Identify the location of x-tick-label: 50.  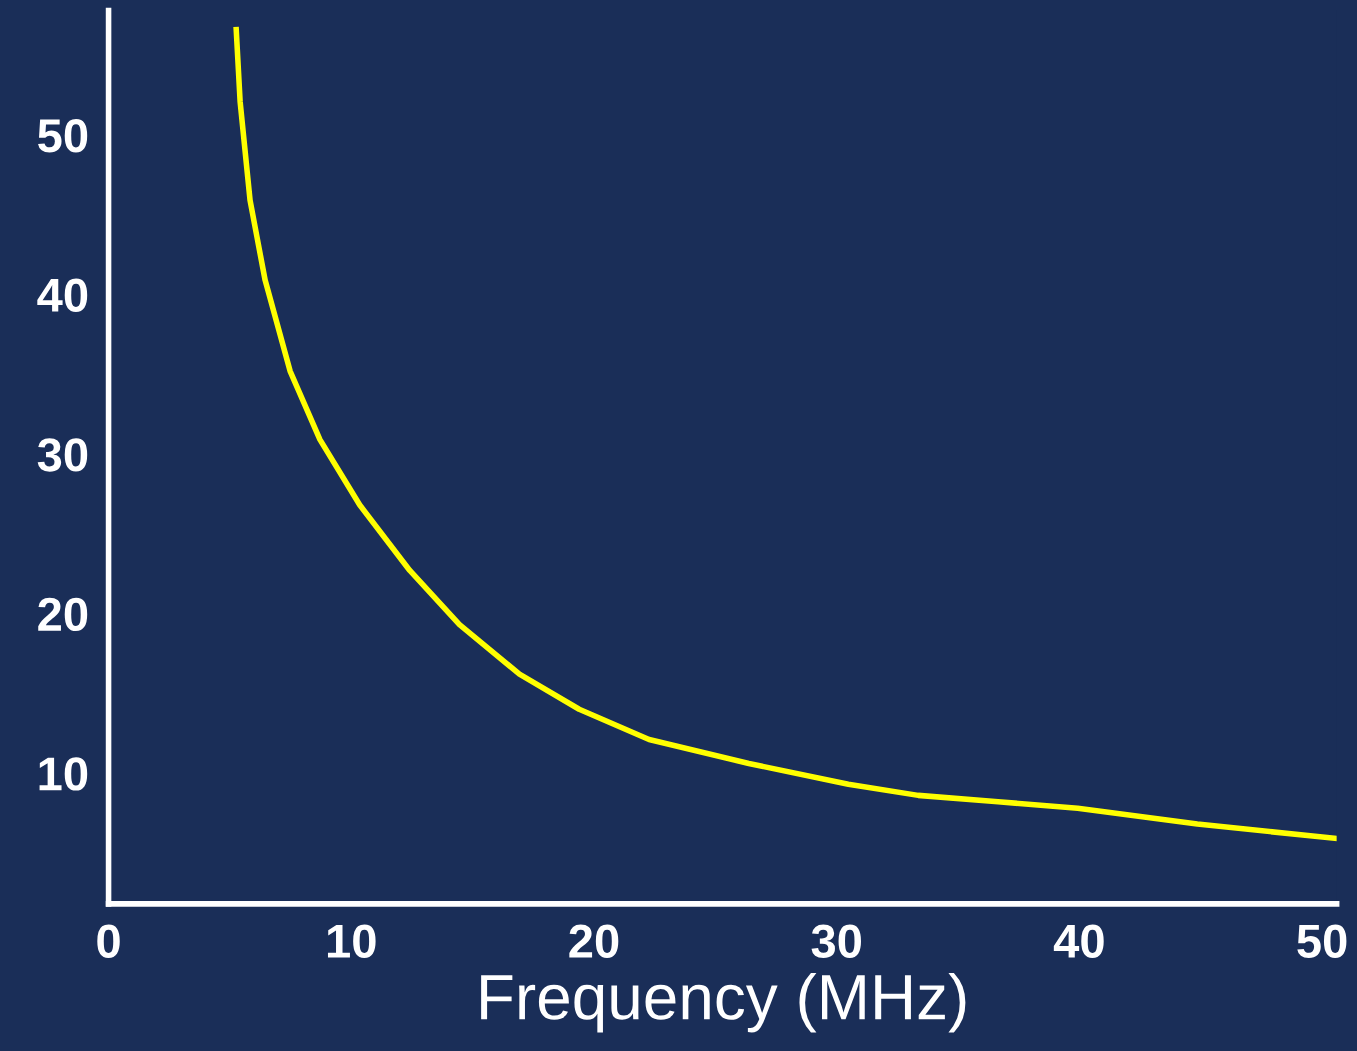
(1322, 941).